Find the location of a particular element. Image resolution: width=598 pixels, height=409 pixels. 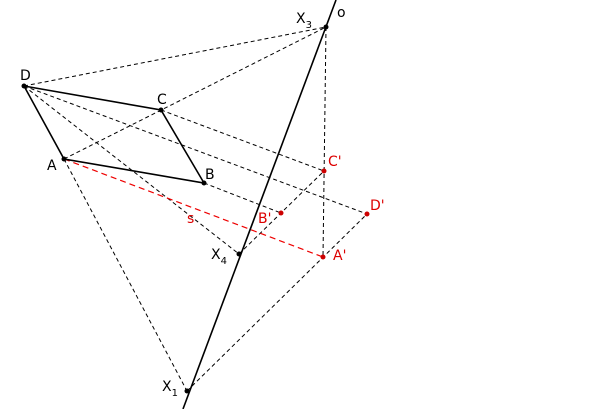

label: B' is located at coordinates (264, 219).